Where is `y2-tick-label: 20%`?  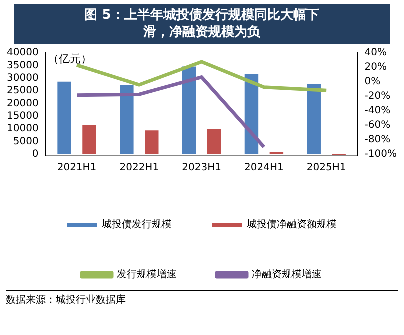 y2-tick-label: 20% is located at coordinates (376, 68).